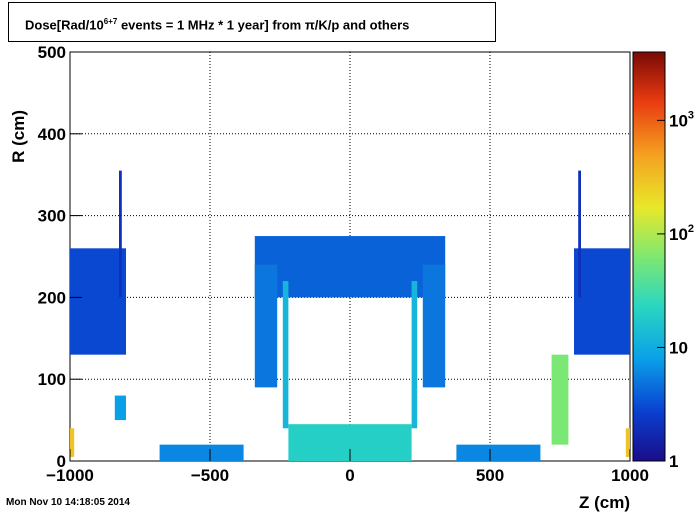 The width and height of the screenshot is (700, 514). Describe the element at coordinates (210, 475) in the screenshot. I see `x-tick-label: −500` at that location.